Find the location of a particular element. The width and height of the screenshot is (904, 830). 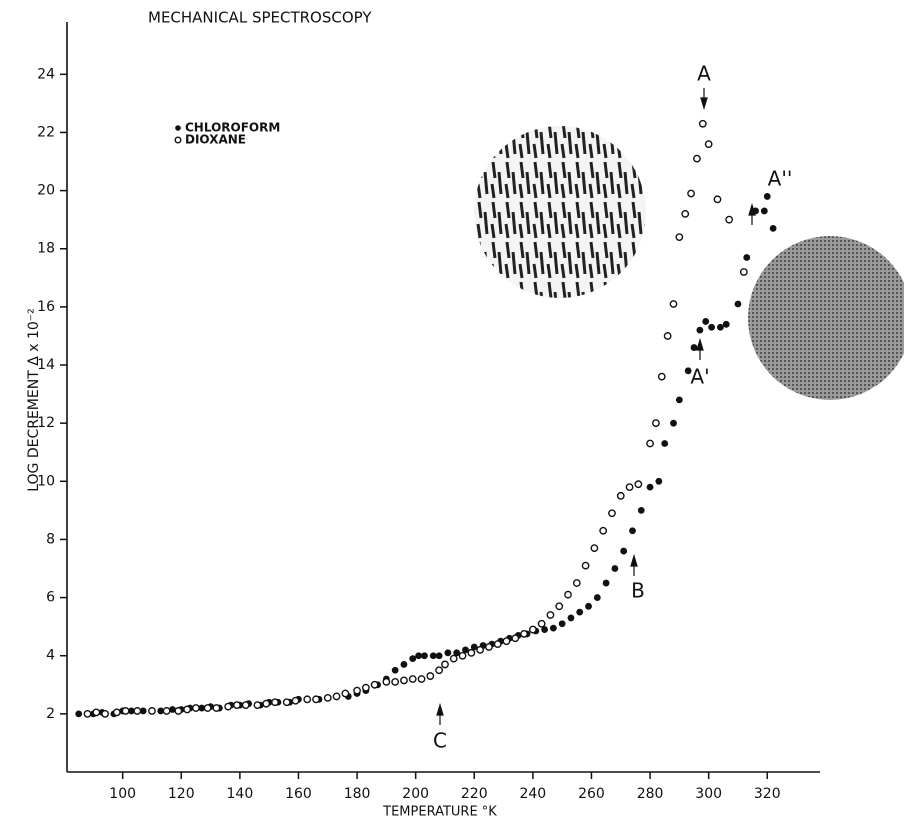

legend-label: DIOXANE is located at coordinates (215, 140).